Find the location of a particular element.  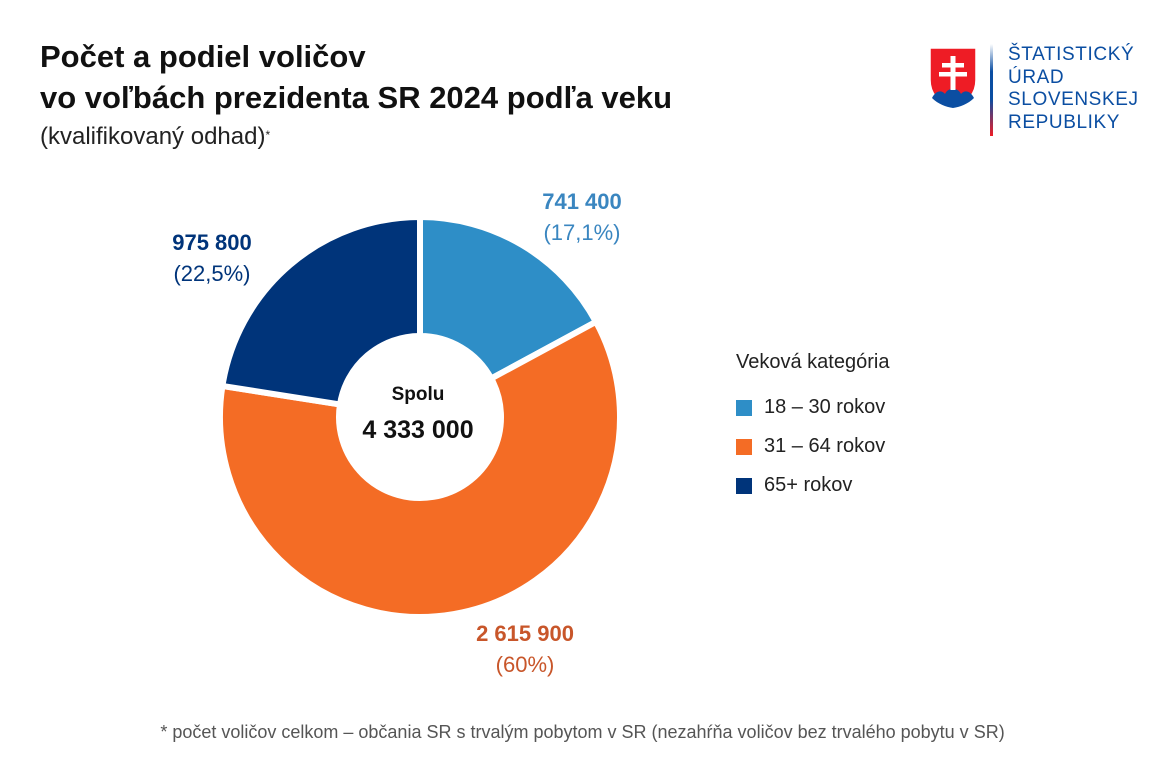

label-65-plus-value: 975 800 is located at coordinates (212, 242).